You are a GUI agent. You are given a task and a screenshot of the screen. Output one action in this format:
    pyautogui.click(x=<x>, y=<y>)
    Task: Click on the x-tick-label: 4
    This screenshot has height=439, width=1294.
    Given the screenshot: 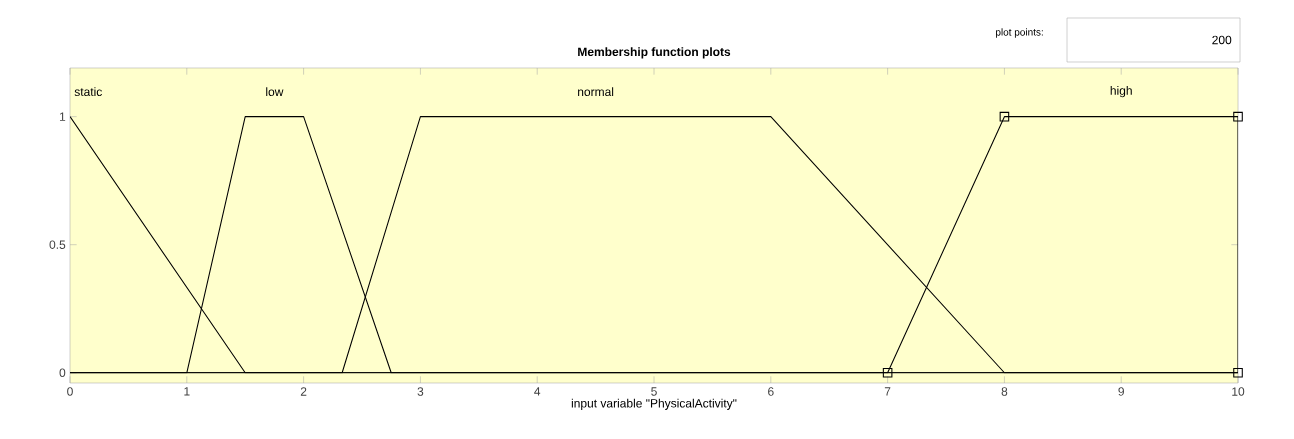 What is the action you would take?
    pyautogui.click(x=537, y=391)
    